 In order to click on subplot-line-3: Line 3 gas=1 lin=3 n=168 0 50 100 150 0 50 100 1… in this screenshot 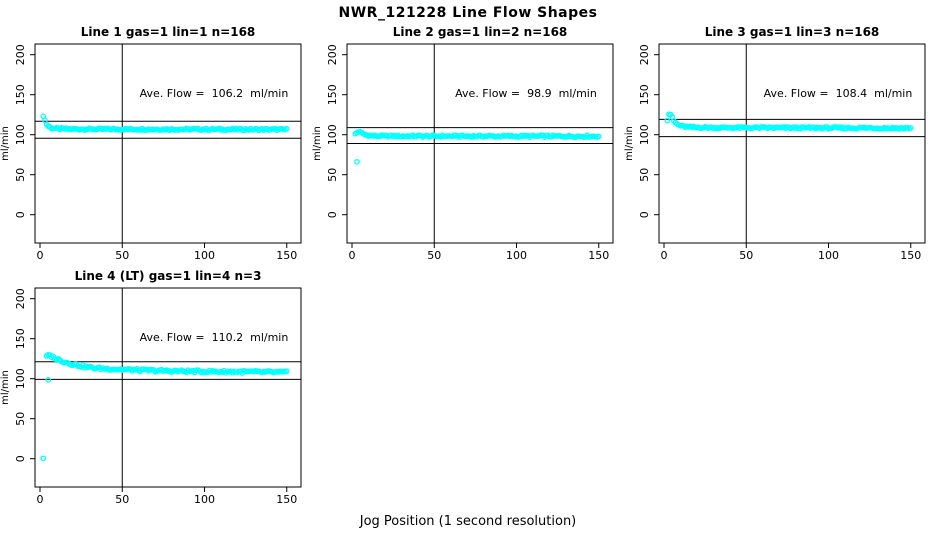, I will do `click(775, 143)`.